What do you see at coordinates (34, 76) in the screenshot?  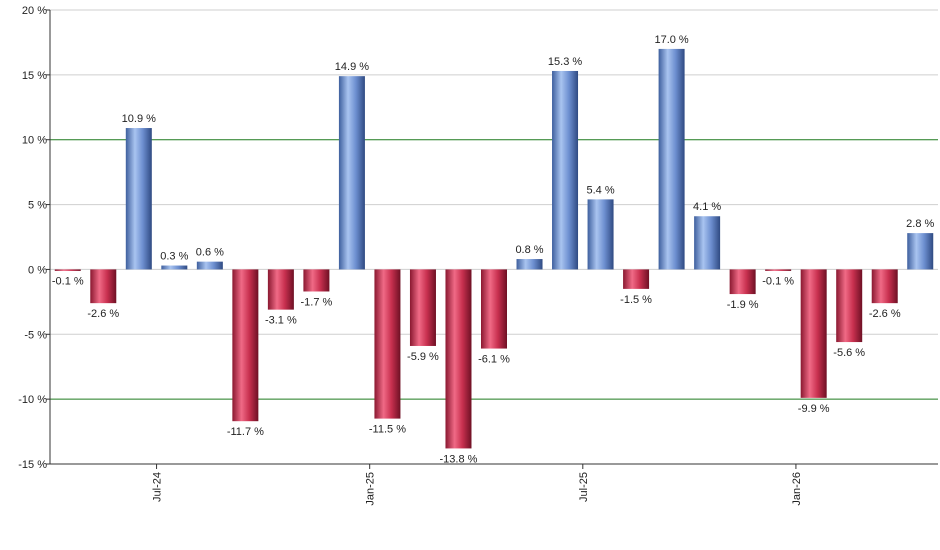 I see `y-tick-label: 15 %` at bounding box center [34, 76].